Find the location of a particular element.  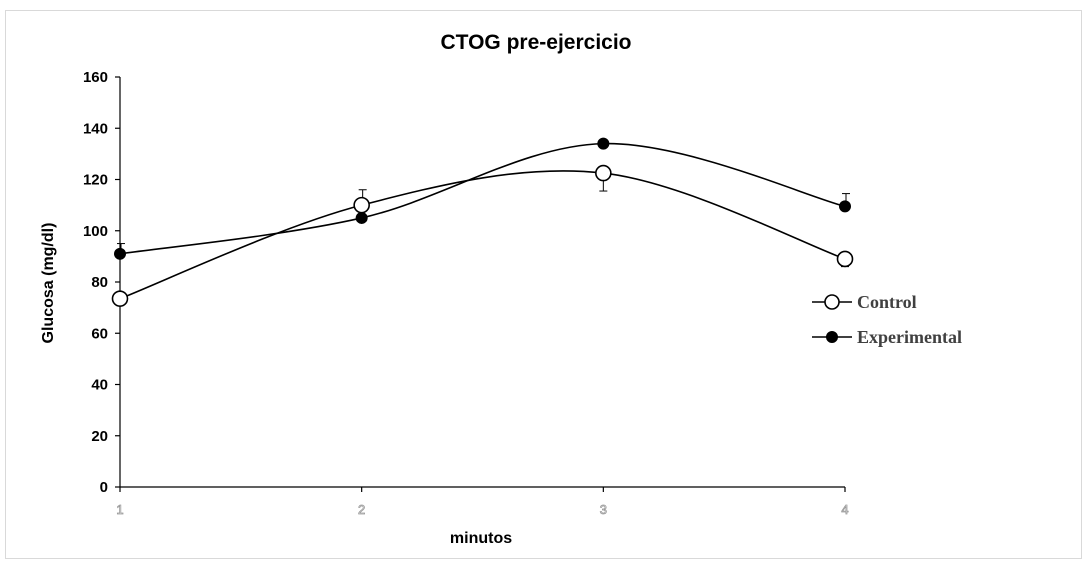

x-tick-label: 2 is located at coordinates (361, 509).